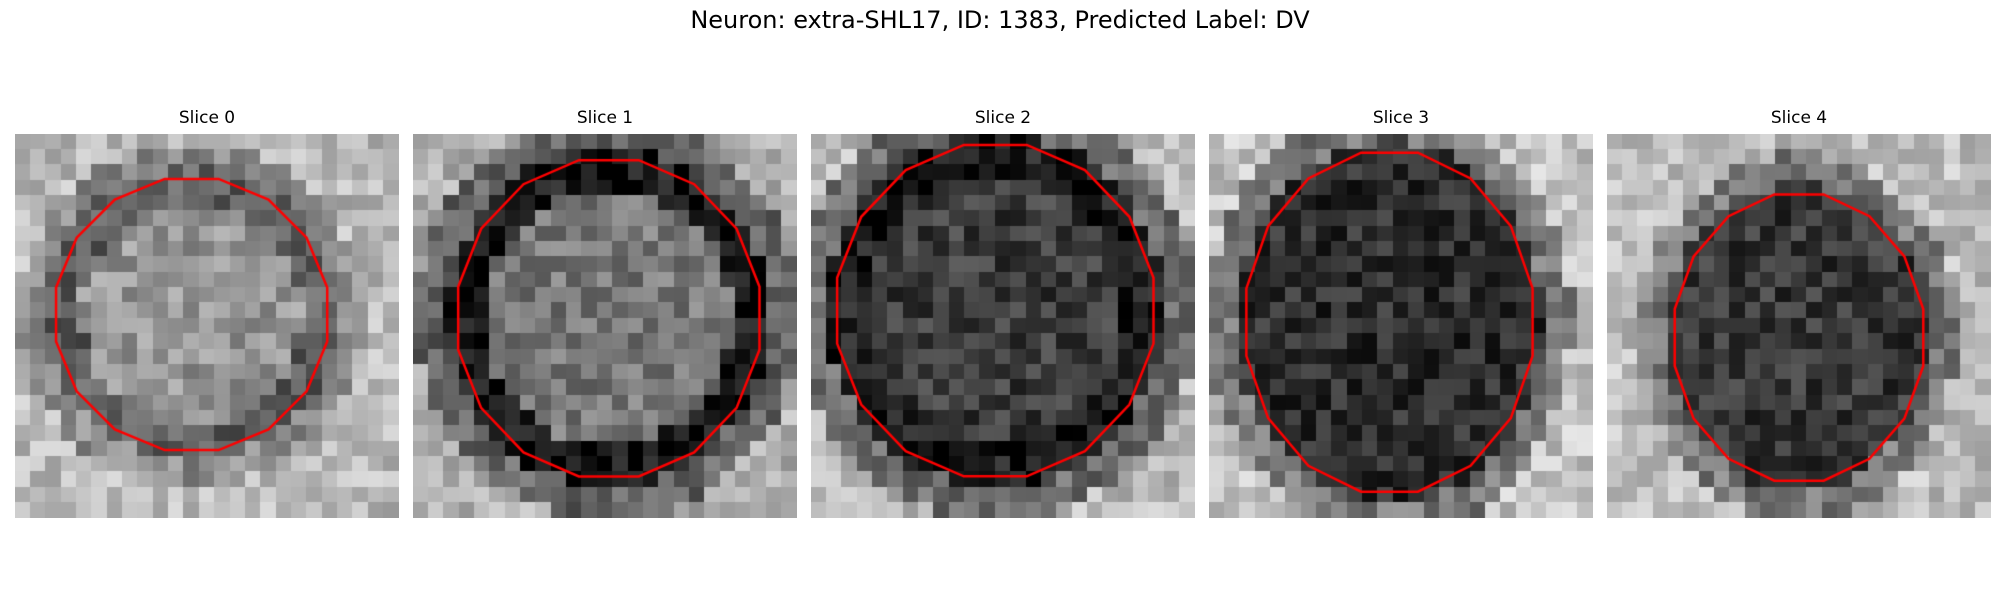 This screenshot has height=600, width=2000. What do you see at coordinates (1401, 118) in the screenshot?
I see `slice-title-3: Slice 3` at bounding box center [1401, 118].